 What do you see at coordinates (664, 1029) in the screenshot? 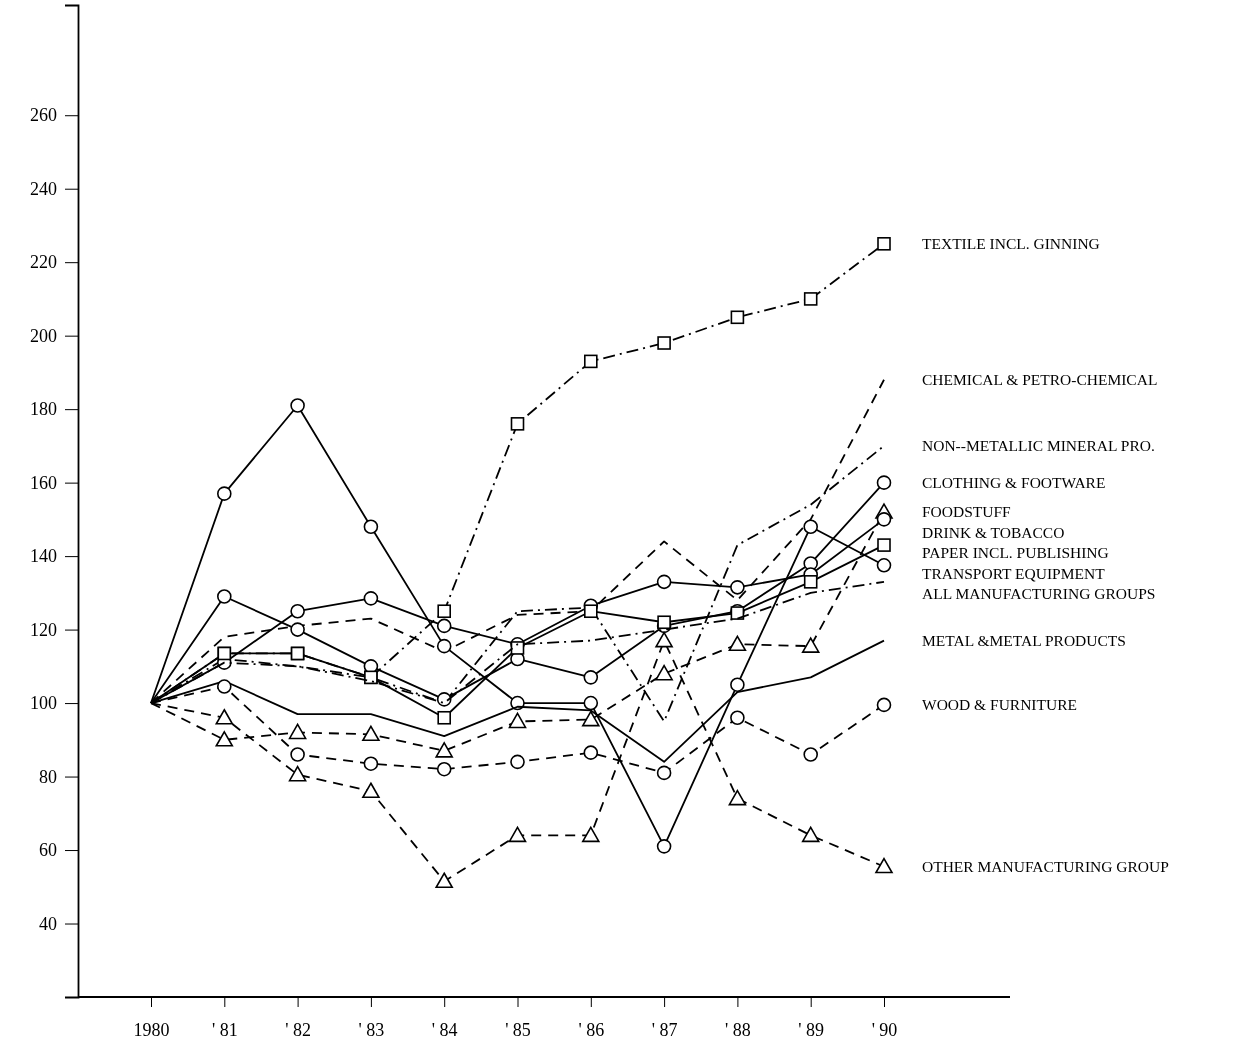
I see `x-tick-label: ' 87` at bounding box center [664, 1029].